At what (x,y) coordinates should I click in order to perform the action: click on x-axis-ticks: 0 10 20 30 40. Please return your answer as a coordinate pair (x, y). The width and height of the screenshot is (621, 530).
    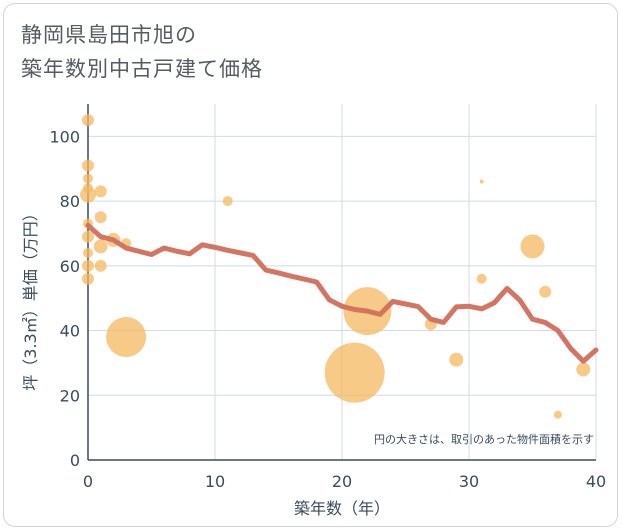
    Looking at the image, I should click on (344, 481).